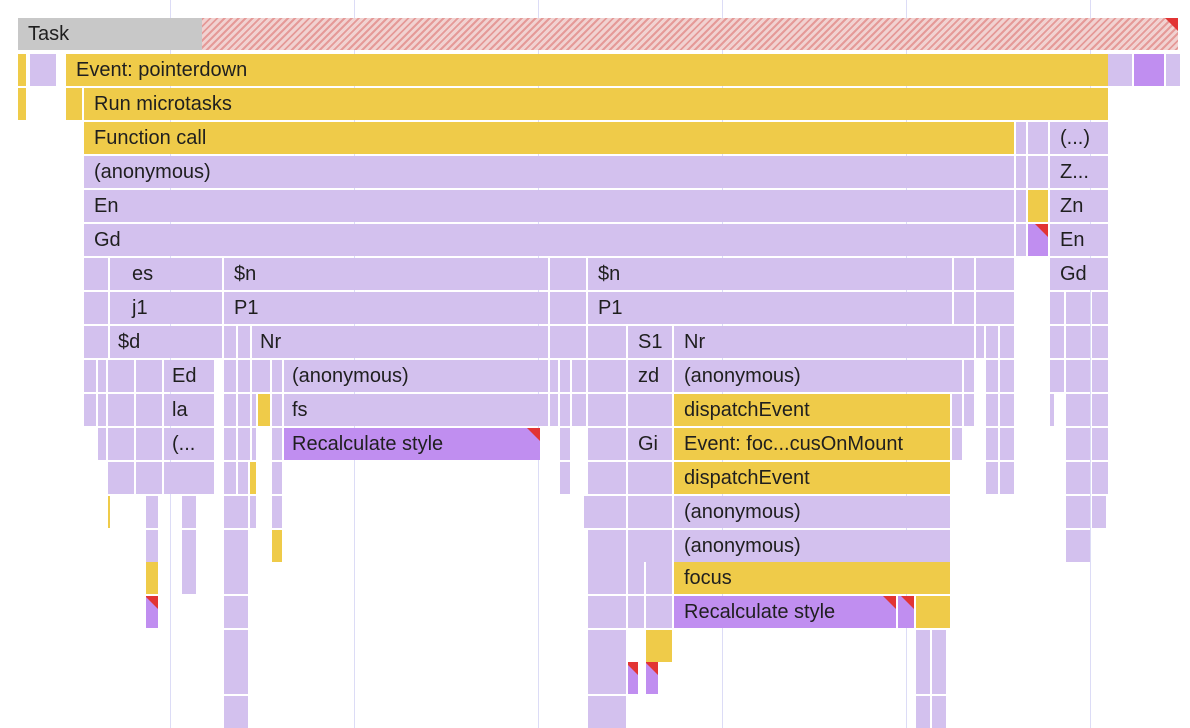  What do you see at coordinates (812, 546) in the screenshot?
I see `anonymous-3-bar: (anonymous)` at bounding box center [812, 546].